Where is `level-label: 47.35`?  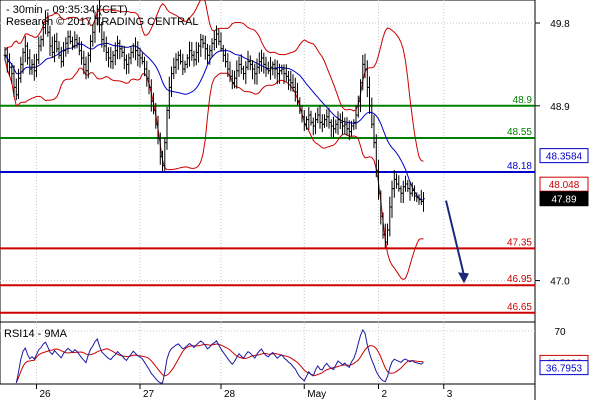 level-label: 47.35 is located at coordinates (519, 242).